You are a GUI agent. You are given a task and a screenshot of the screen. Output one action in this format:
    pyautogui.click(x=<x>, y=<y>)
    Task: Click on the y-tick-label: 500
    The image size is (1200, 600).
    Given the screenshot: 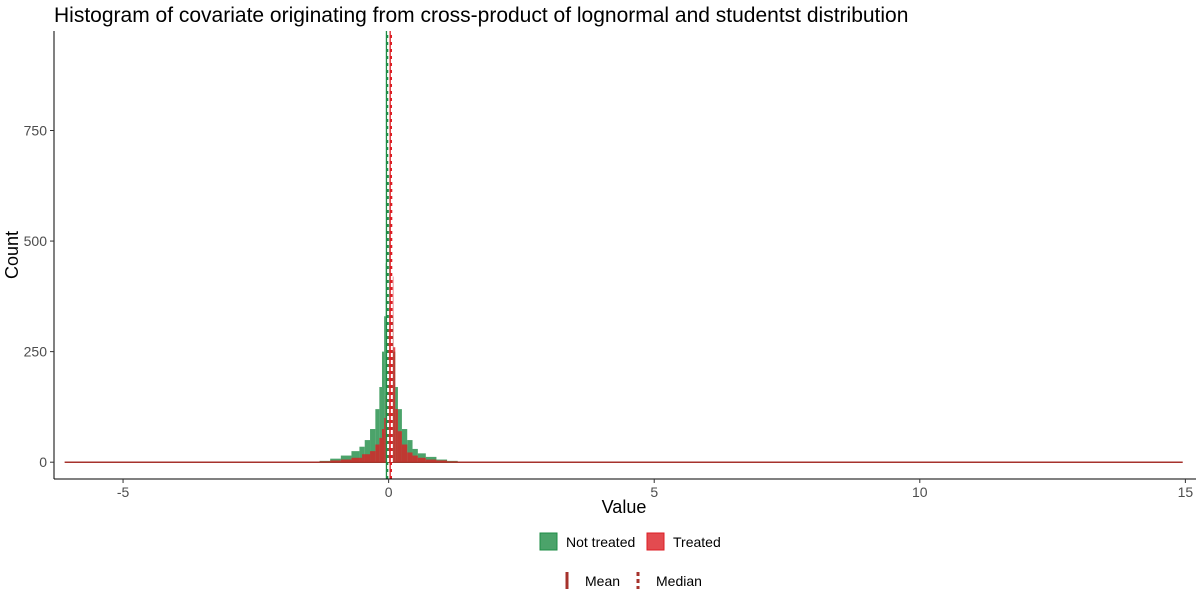 What is the action you would take?
    pyautogui.click(x=36, y=241)
    